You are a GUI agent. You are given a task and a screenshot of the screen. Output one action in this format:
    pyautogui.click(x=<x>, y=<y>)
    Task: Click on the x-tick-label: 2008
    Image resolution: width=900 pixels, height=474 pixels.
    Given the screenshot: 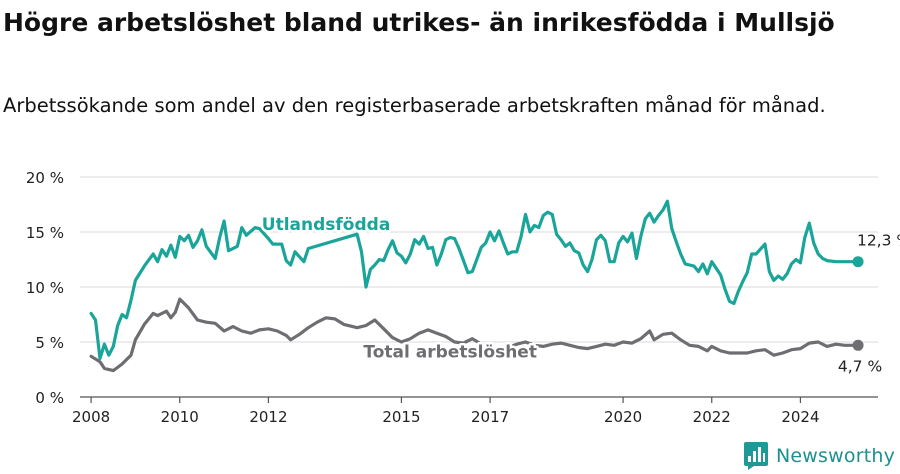 What is the action you would take?
    pyautogui.click(x=91, y=417)
    